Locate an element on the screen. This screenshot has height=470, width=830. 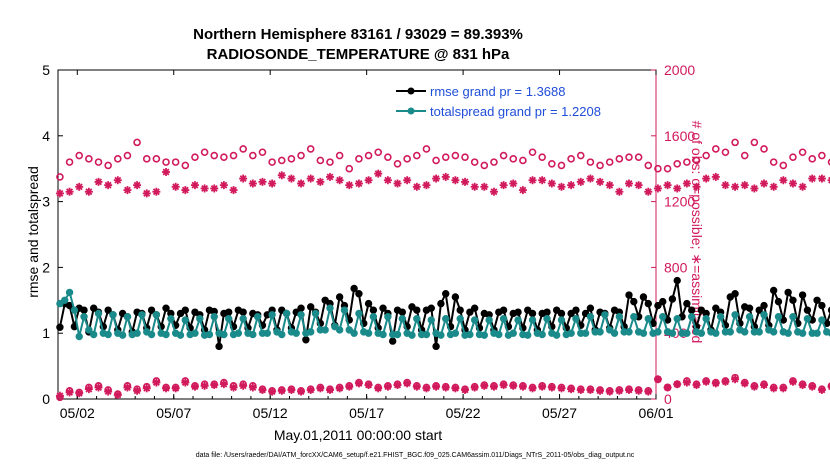
legend-label: rmse grand pr = 1.3688 is located at coordinates (498, 91).